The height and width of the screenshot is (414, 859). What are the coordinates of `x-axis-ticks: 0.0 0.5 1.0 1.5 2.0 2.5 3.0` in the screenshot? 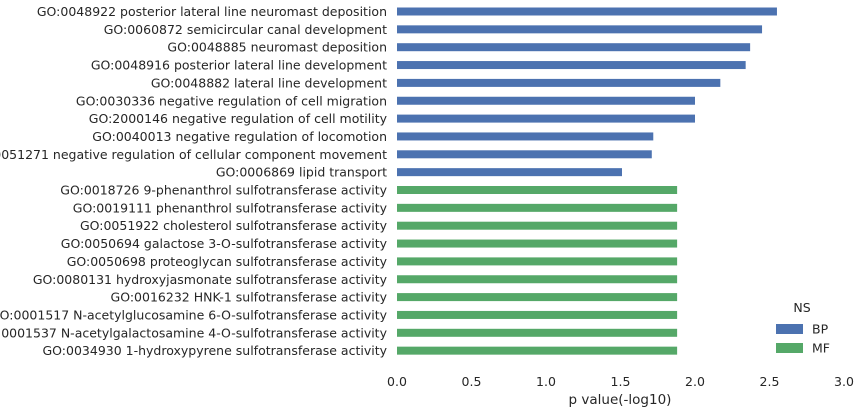 It's located at (620, 381).